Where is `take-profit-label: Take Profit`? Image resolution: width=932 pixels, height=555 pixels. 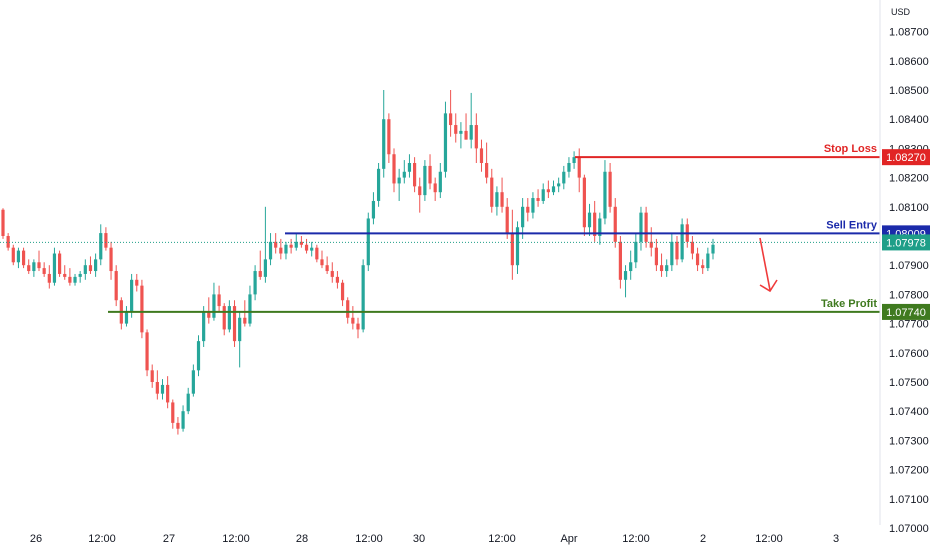
take-profit-label: Take Profit is located at coordinates (849, 304).